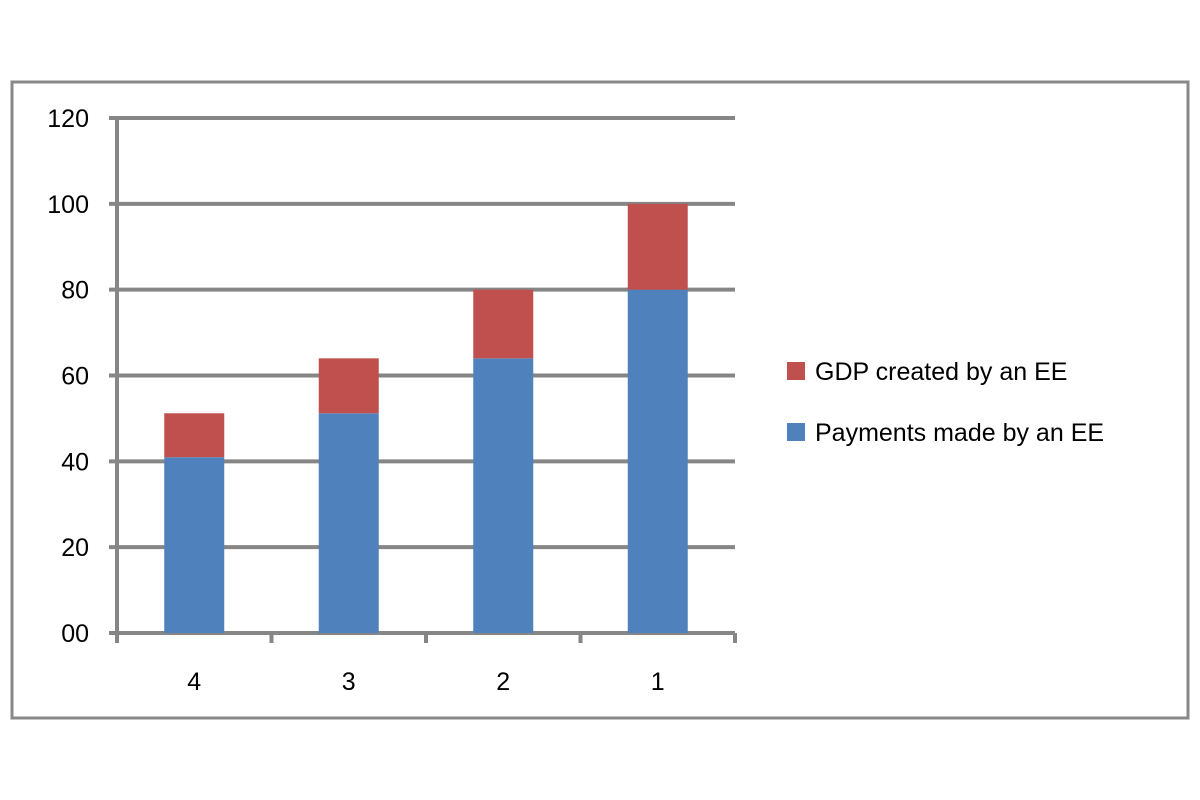 The width and height of the screenshot is (1200, 800). What do you see at coordinates (349, 682) in the screenshot?
I see `x-tick-label: 3` at bounding box center [349, 682].